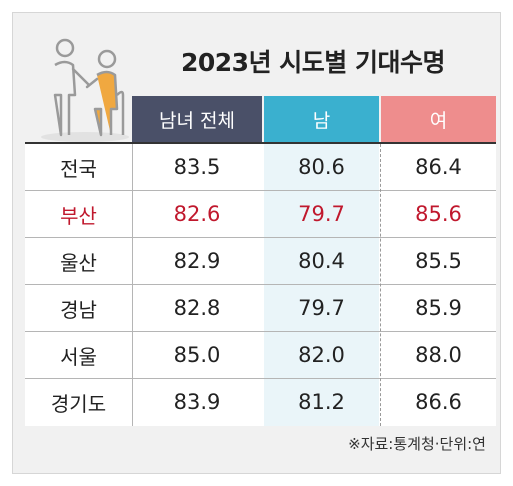 This screenshot has width=513, height=486. I want to click on region-cell: 경기도, so click(78, 403).